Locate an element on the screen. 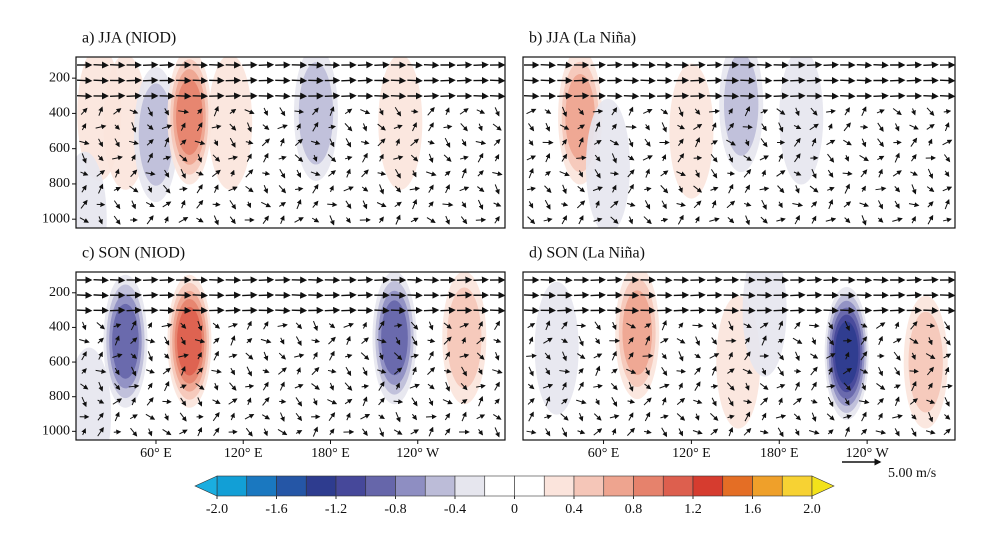 This screenshot has height=543, width=988. colorbar-label: 0.4 is located at coordinates (574, 509).